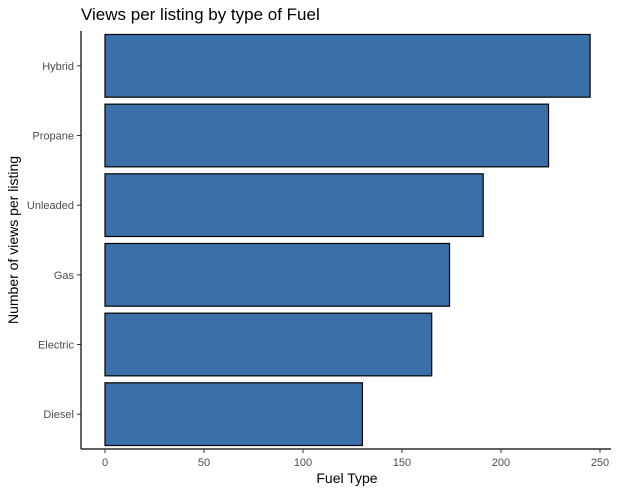 Image resolution: width=621 pixels, height=493 pixels. What do you see at coordinates (58, 67) in the screenshot?
I see `y-tick-label: Hybrid` at bounding box center [58, 67].